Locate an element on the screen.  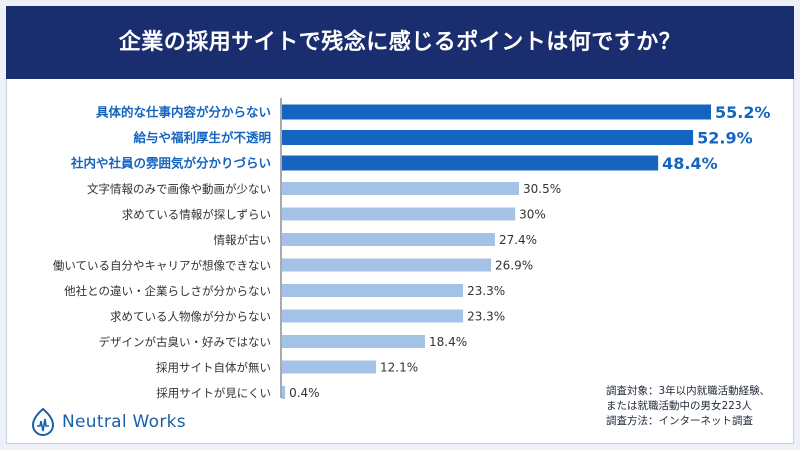
category-label: 求めている情報が探しずらい is located at coordinates (196, 215).